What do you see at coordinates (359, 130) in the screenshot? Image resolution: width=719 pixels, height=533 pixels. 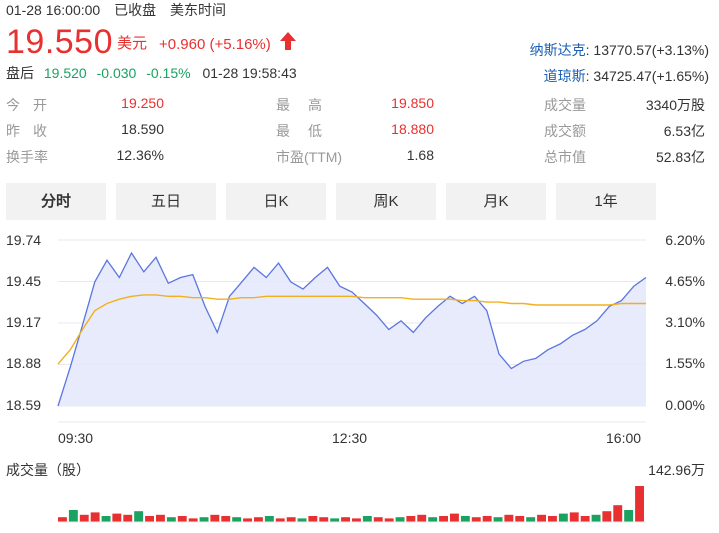 I see `stats-row: 昨收 18.590 最低 18.880 成交额 6.53亿` at bounding box center [359, 130].